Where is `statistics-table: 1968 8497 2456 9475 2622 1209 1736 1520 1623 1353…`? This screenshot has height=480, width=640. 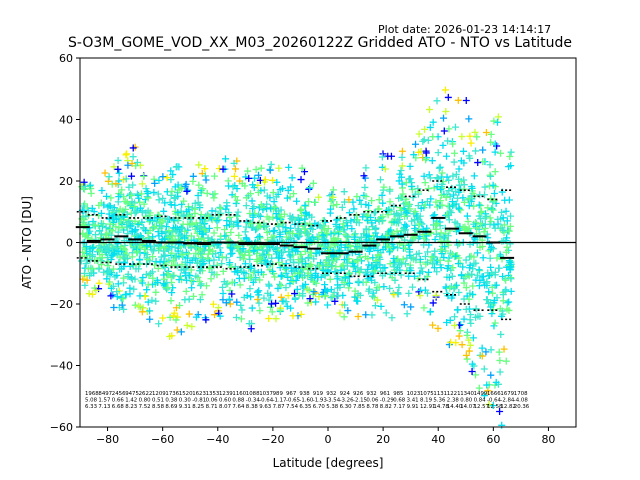
statistics-table: 1968 8497 2456 9475 2622 1209 1736 1520 1623 1353… is located at coordinates (307, 400).